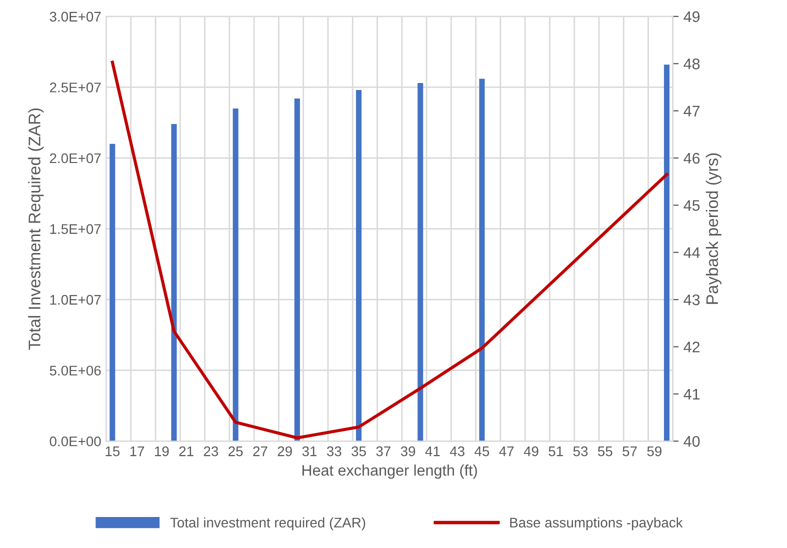 This screenshot has width=787, height=548. What do you see at coordinates (75, 371) in the screenshot?
I see `y-tick-label: 5.0E+06` at bounding box center [75, 371].